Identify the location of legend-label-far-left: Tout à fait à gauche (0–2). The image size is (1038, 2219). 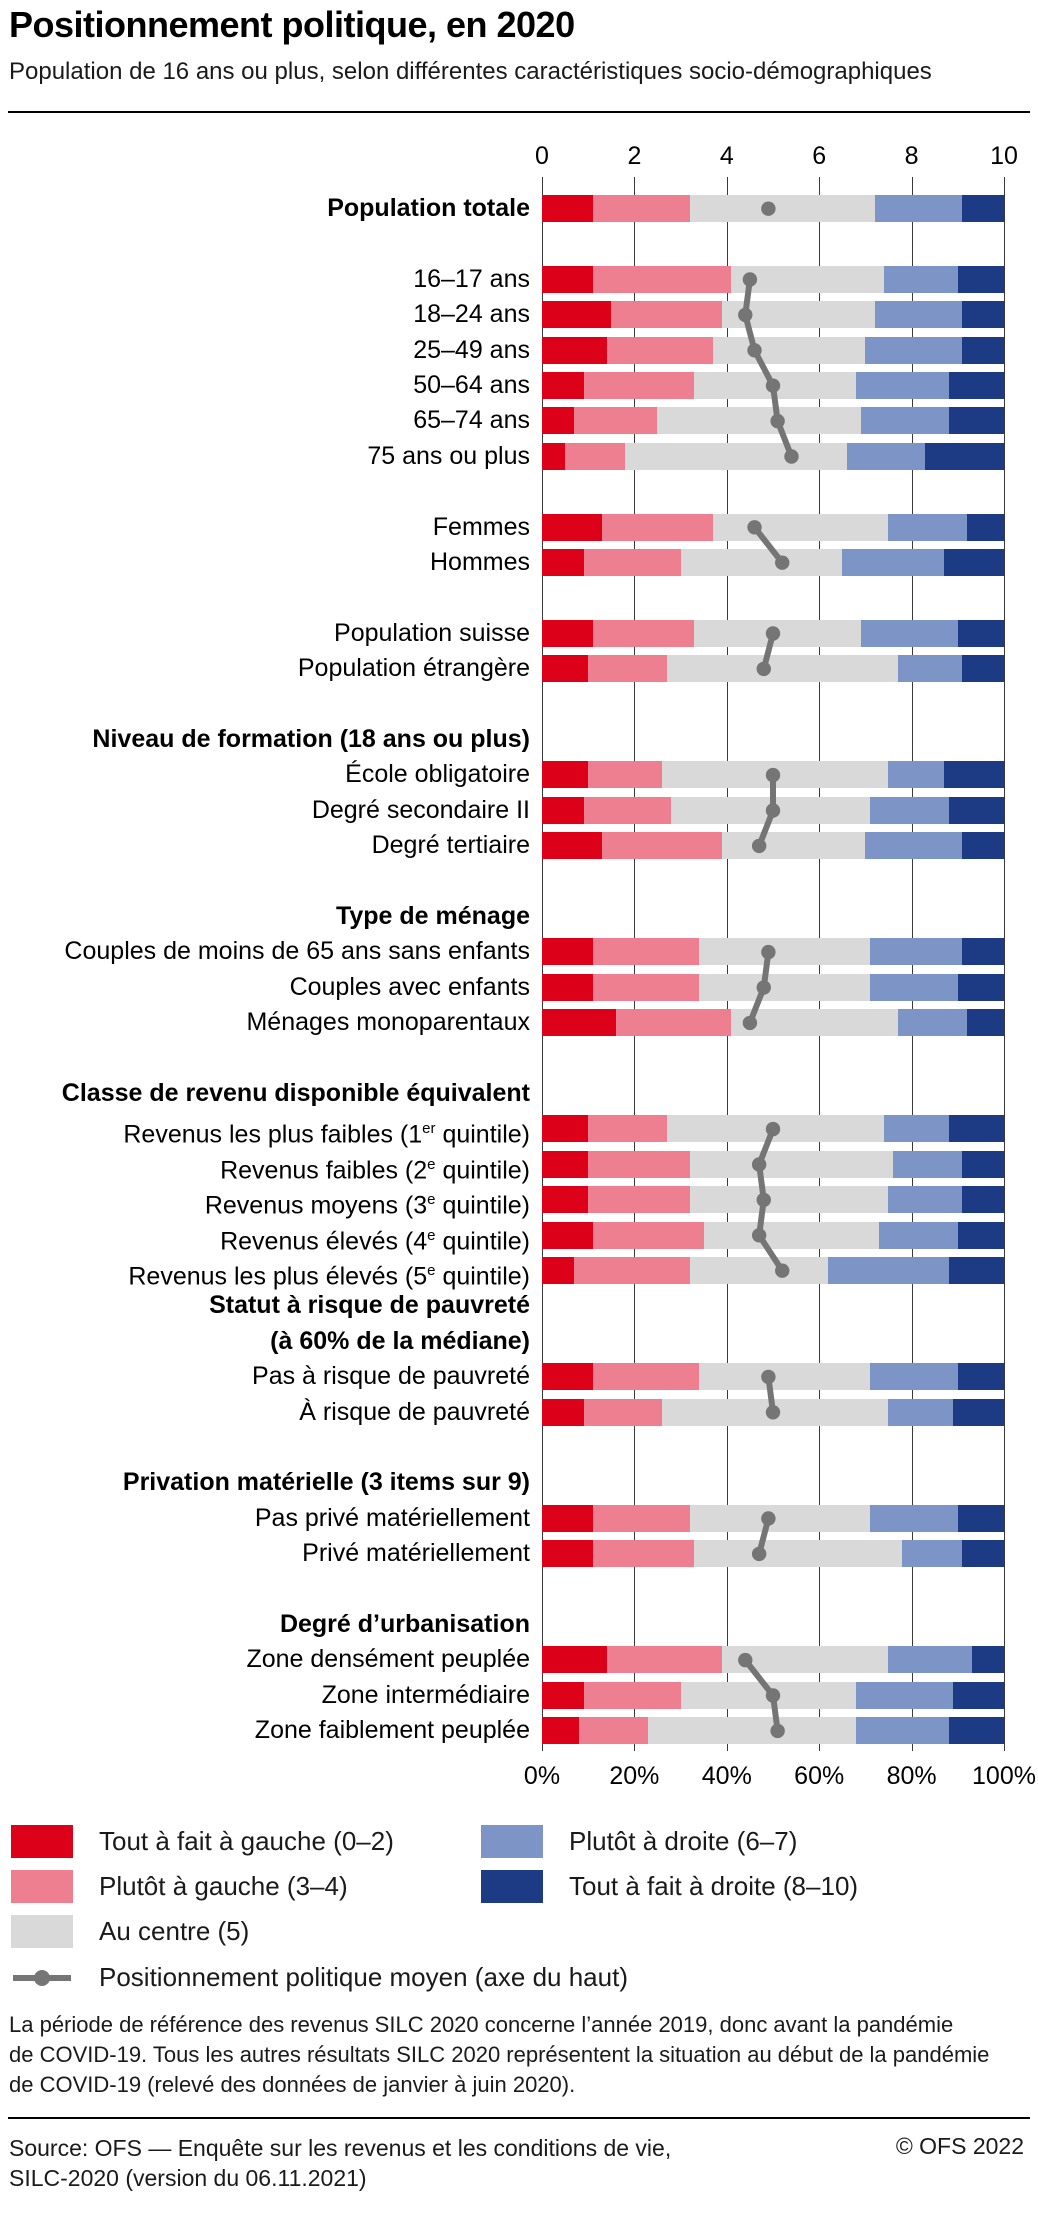
(246, 1840).